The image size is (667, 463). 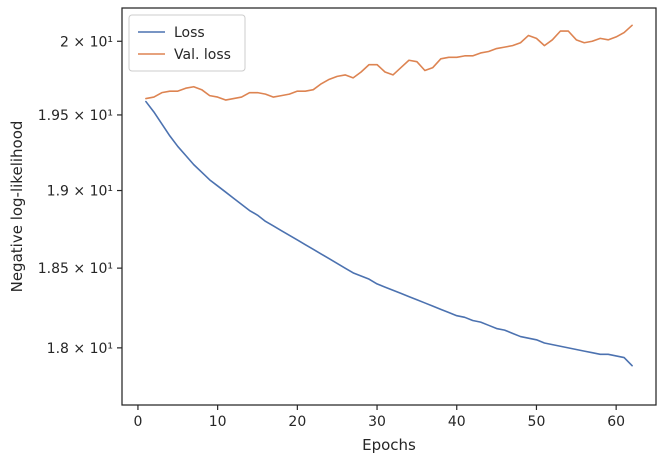 What do you see at coordinates (80, 192) in the screenshot?
I see `y-tick-label: 1.9 × 10¹` at bounding box center [80, 192].